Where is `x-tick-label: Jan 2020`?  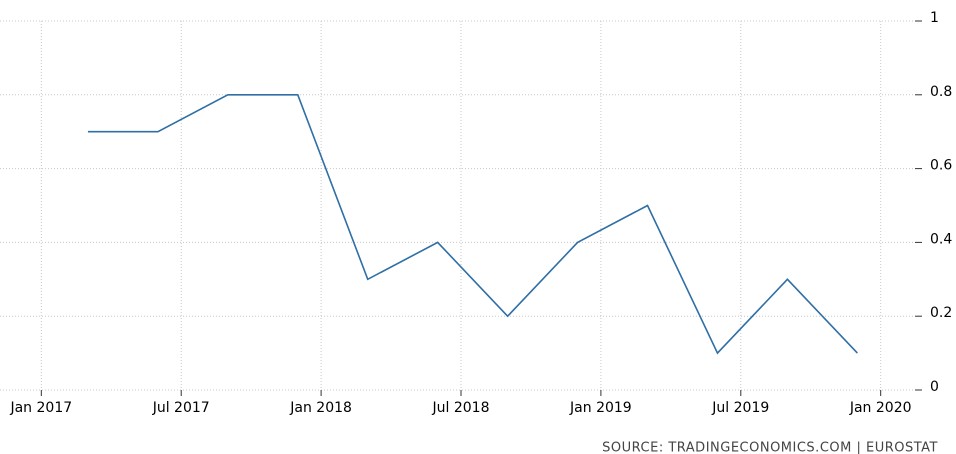
x-tick-label: Jan 2020 is located at coordinates (880, 408).